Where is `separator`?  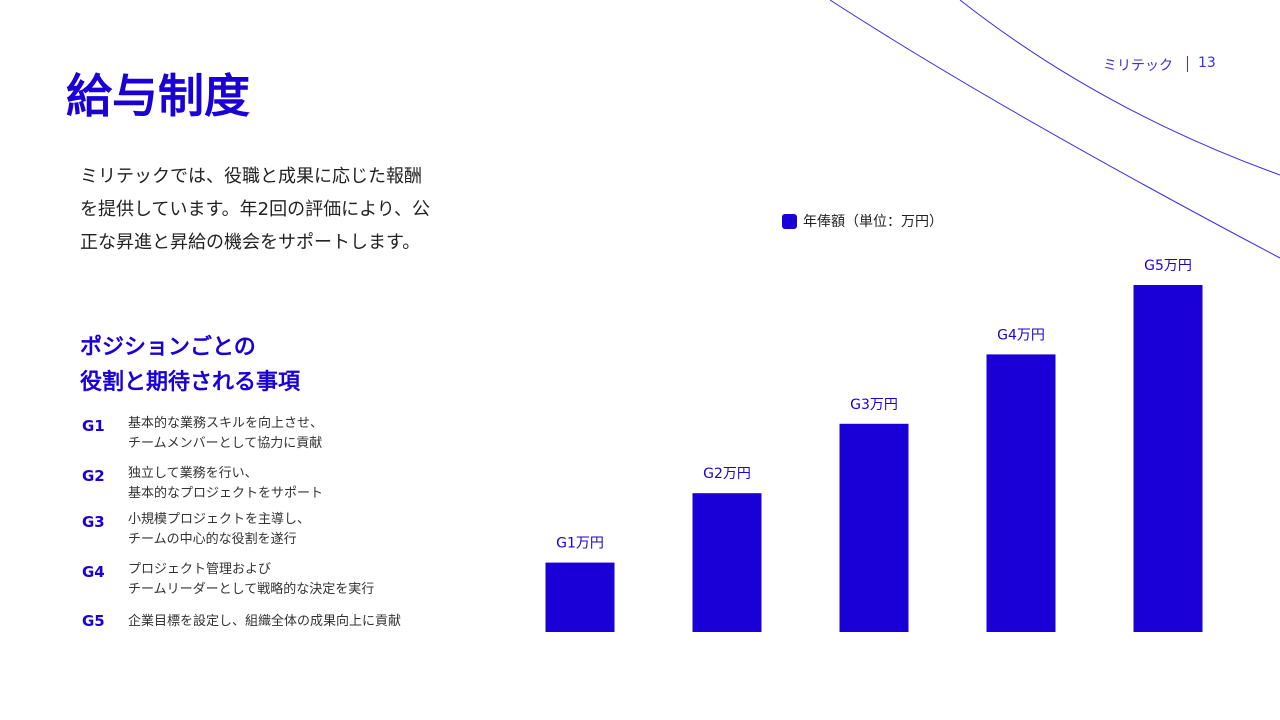 separator is located at coordinates (1187, 64).